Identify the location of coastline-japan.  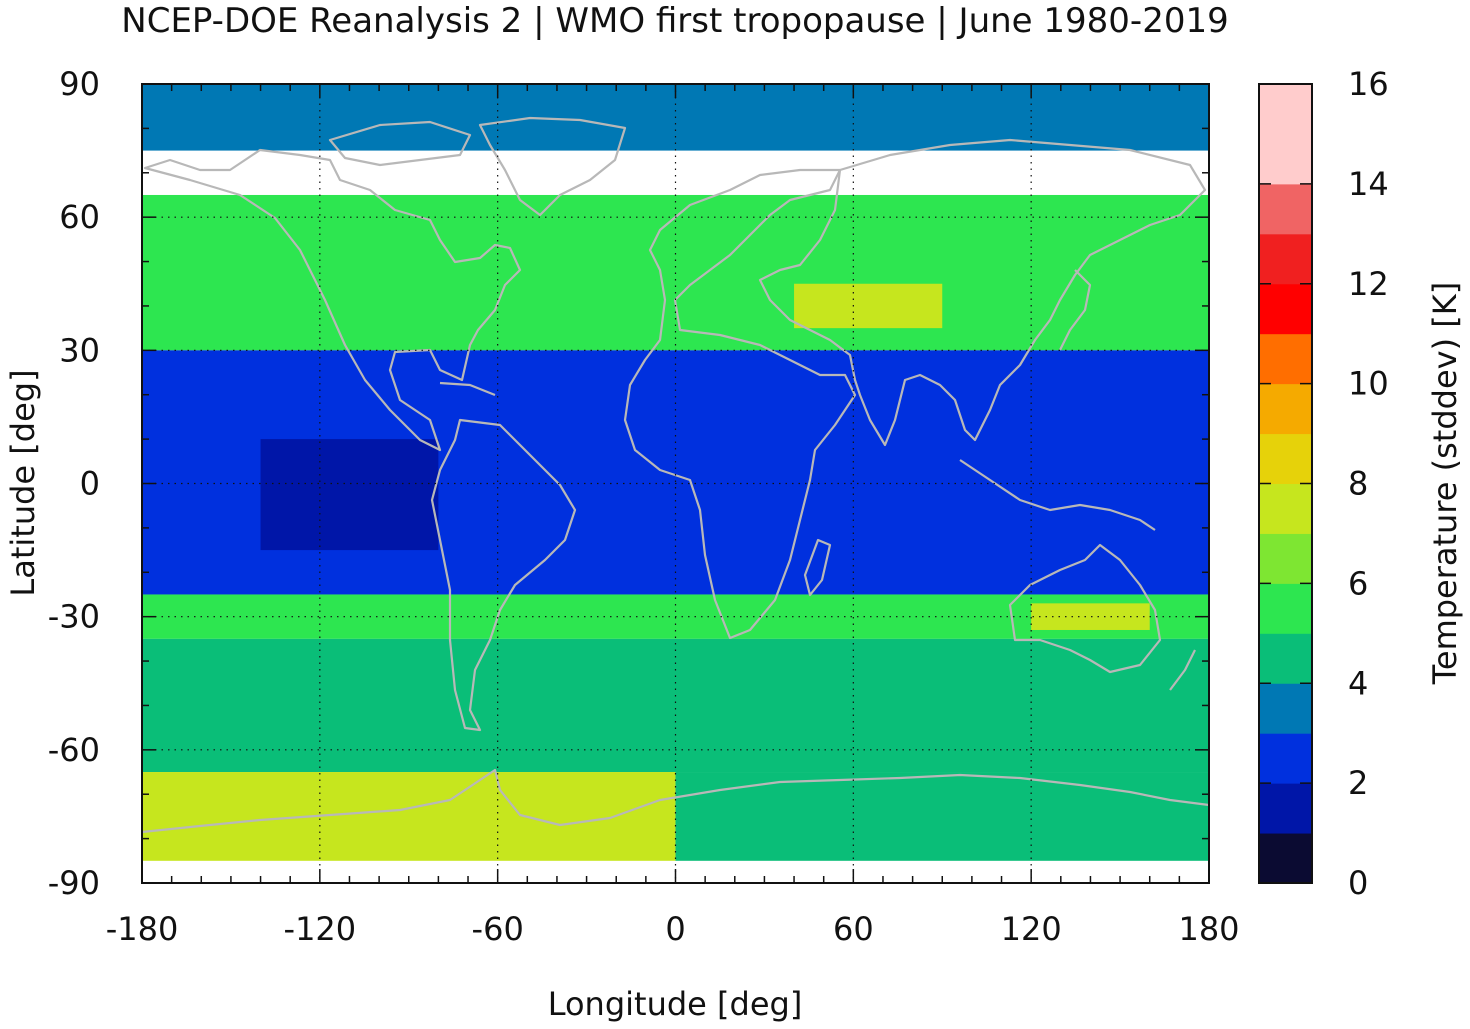
(1075, 310).